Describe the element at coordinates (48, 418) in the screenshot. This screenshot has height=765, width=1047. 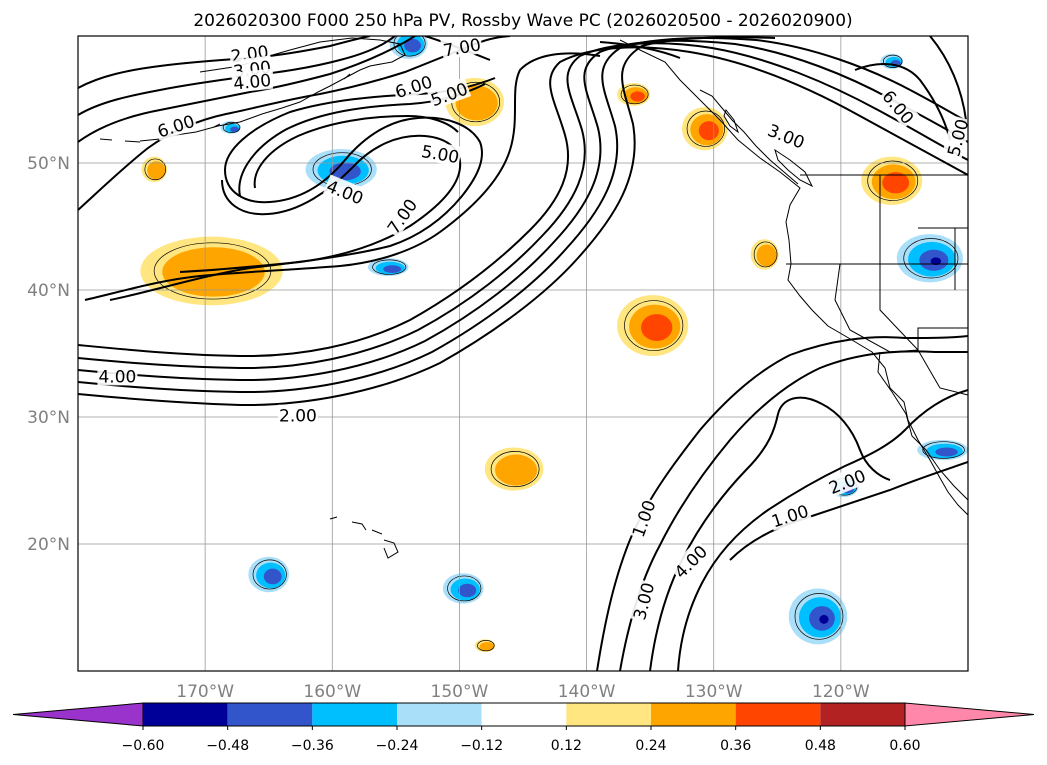
I see `latitude-tick-label: 30°N` at that location.